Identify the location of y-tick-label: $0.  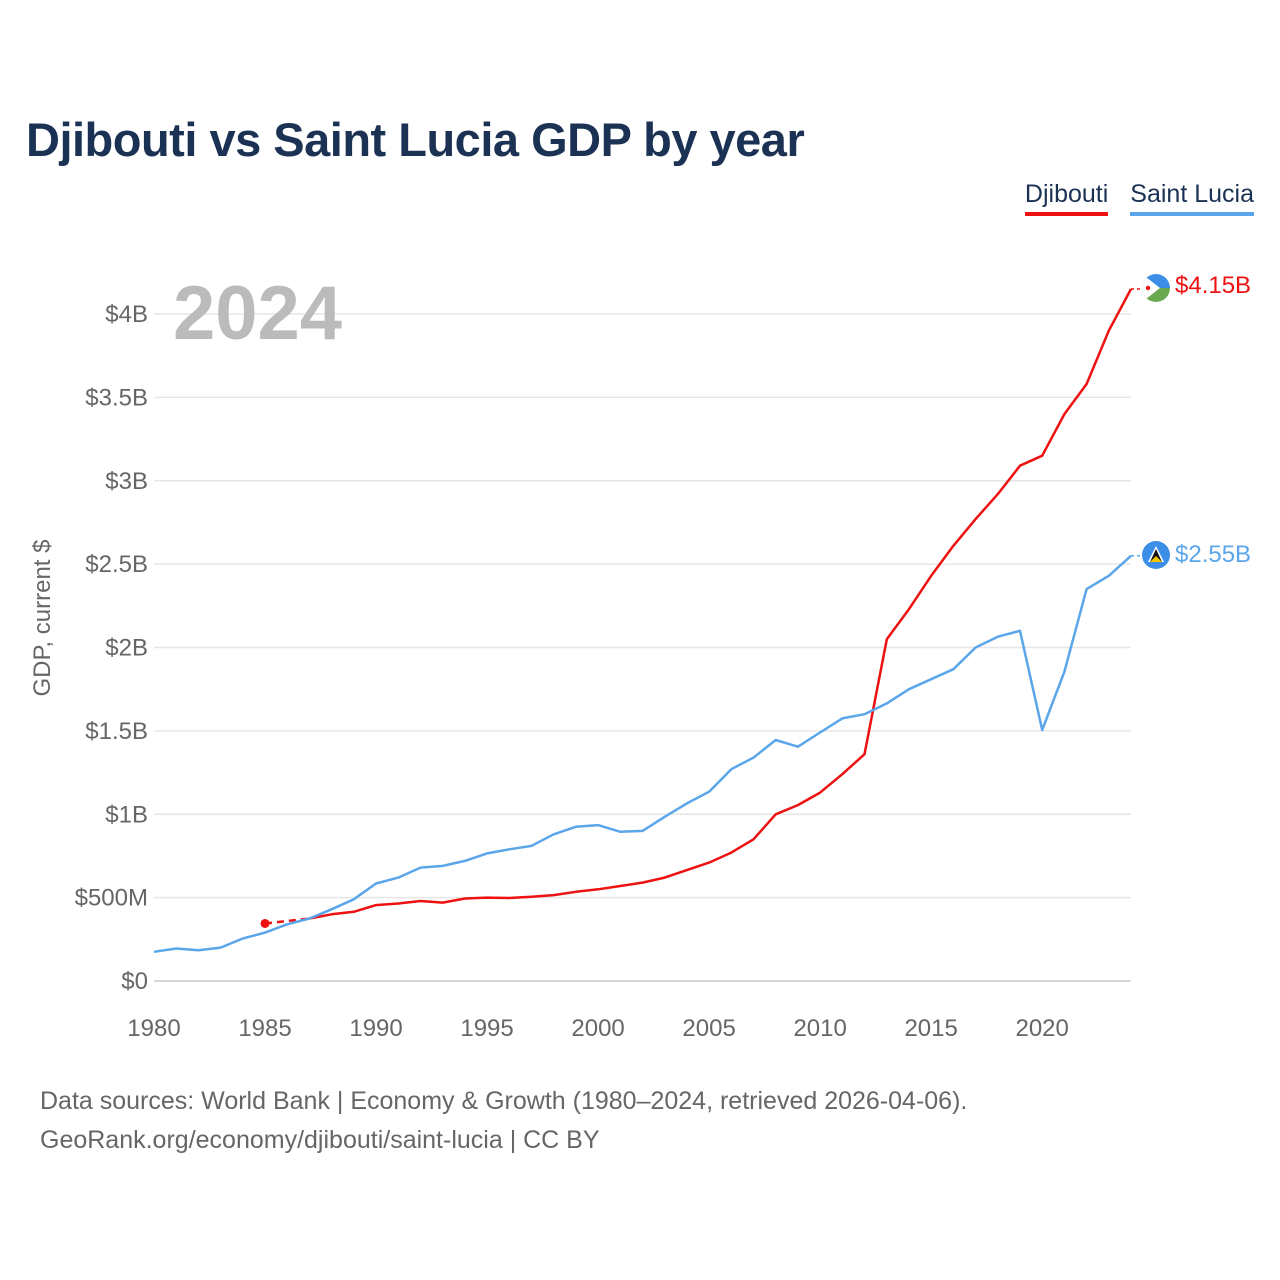
(134, 981).